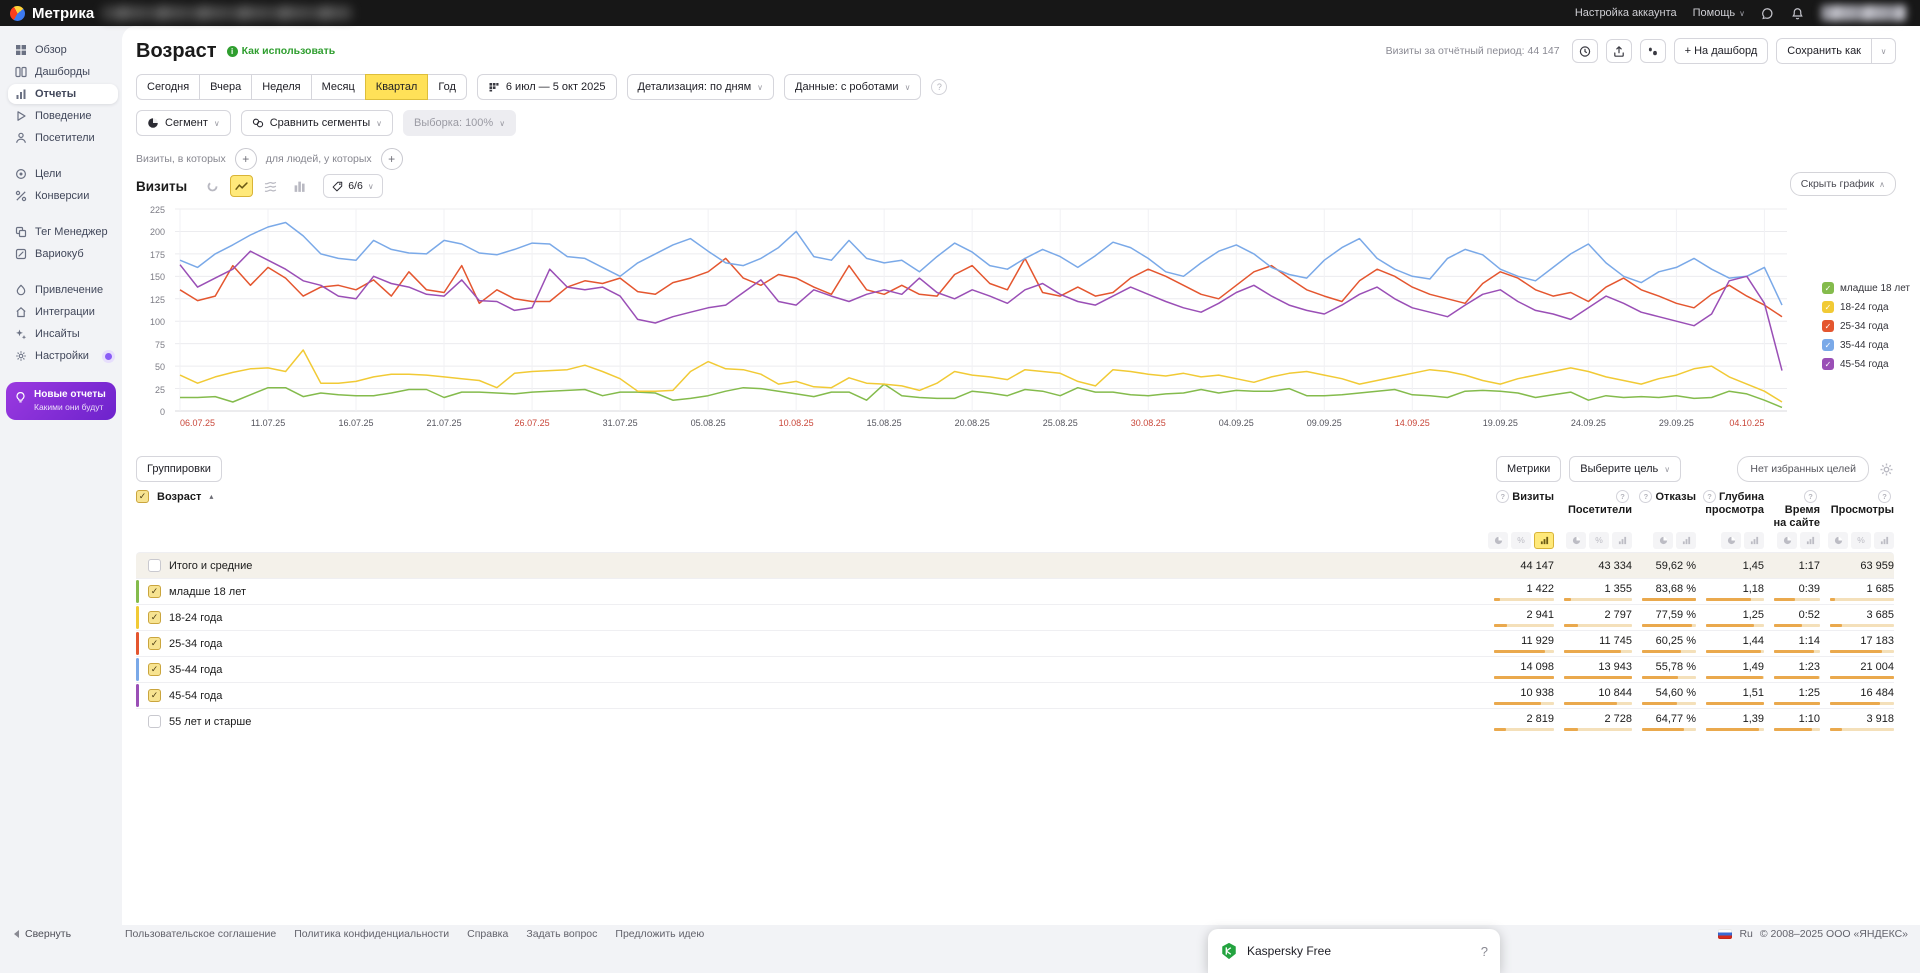 The width and height of the screenshot is (1920, 973). Describe the element at coordinates (1866, 364) in the screenshot. I see `legend-item: ✓ 45-54 года` at that location.